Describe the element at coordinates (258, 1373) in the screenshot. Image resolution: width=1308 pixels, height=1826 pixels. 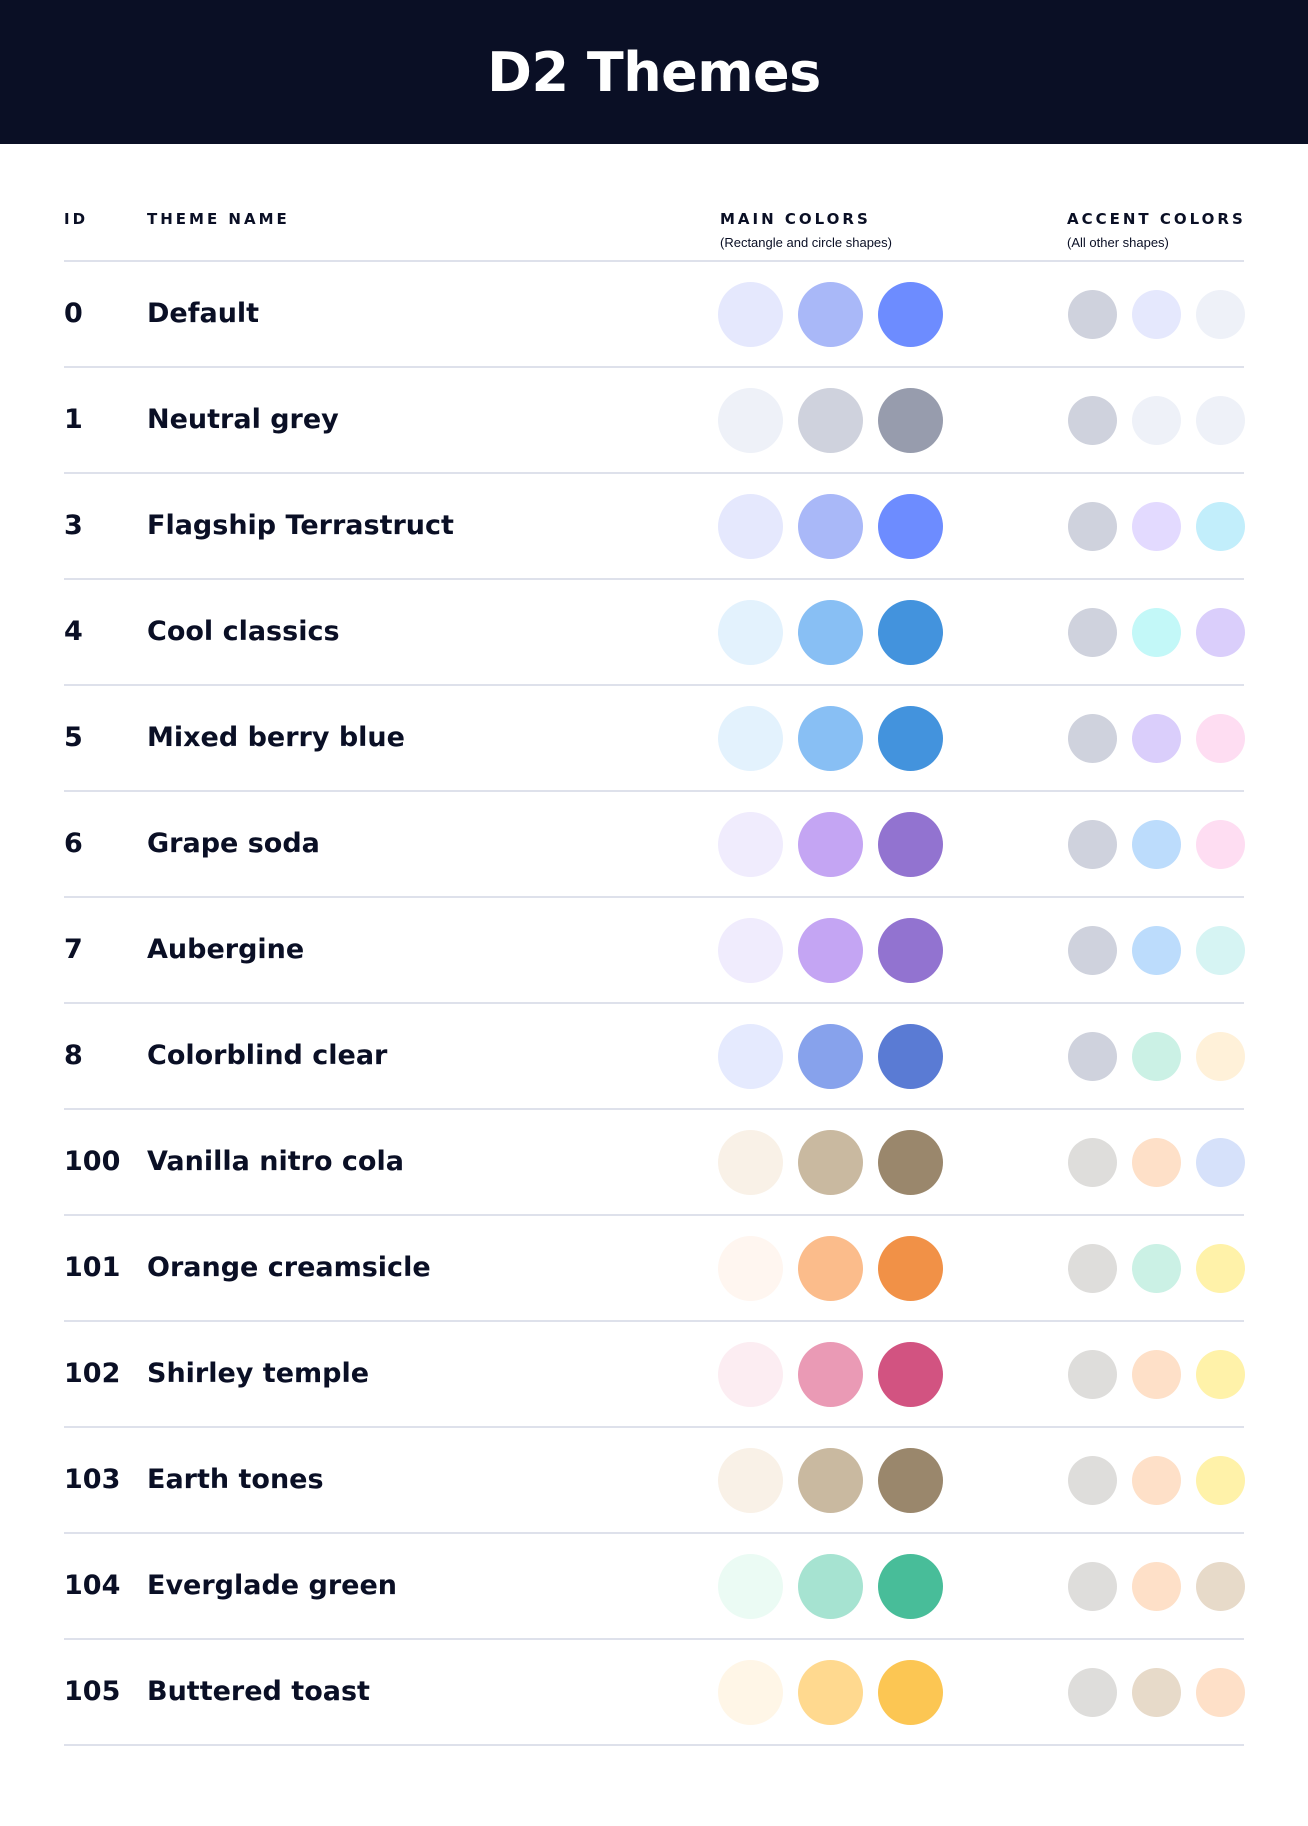
I see `theme-name: Shirley temple` at that location.